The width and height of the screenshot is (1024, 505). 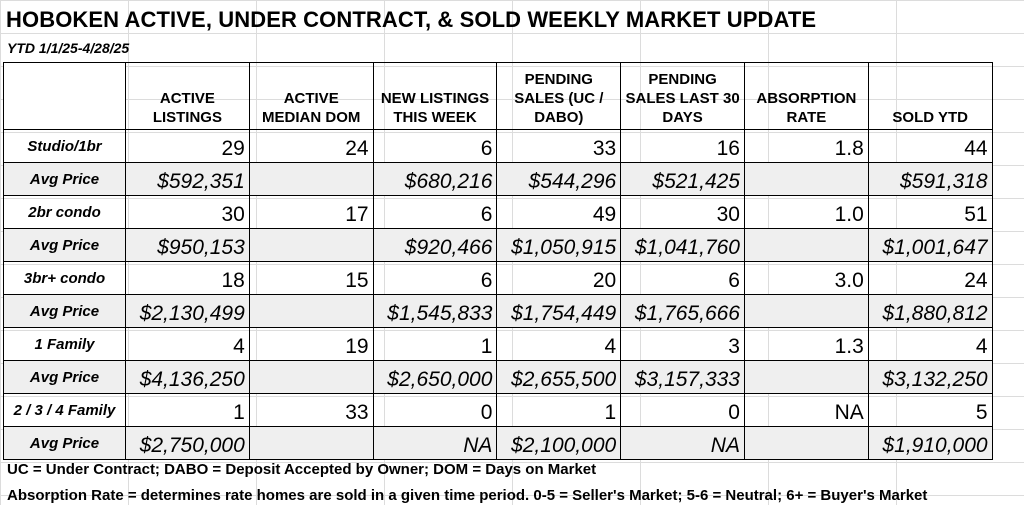 I want to click on table-cell: $1,765,666, so click(x=682, y=311).